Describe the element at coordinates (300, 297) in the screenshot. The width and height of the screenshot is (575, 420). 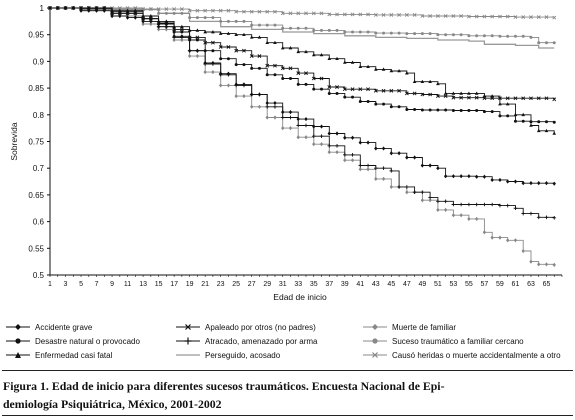
I see `x-axis-label: Edad de inicio` at that location.